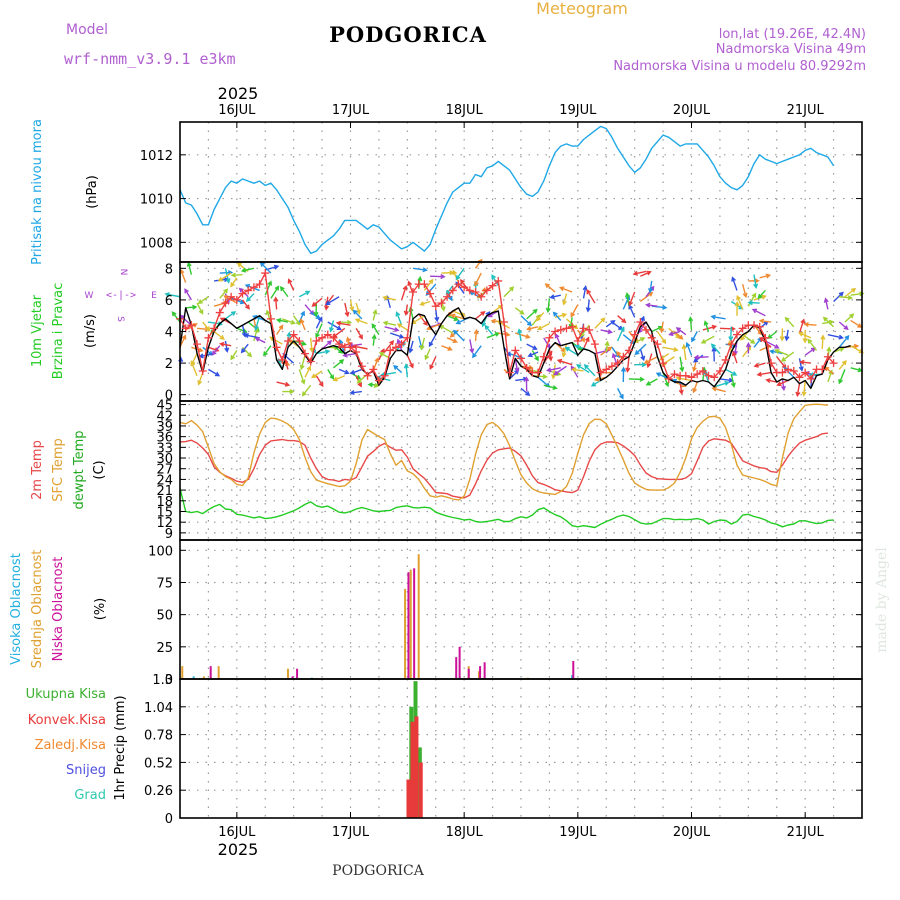 The width and height of the screenshot is (900, 900). I want to click on sfc-temp-ylabel: SFC Temp, so click(58, 470).